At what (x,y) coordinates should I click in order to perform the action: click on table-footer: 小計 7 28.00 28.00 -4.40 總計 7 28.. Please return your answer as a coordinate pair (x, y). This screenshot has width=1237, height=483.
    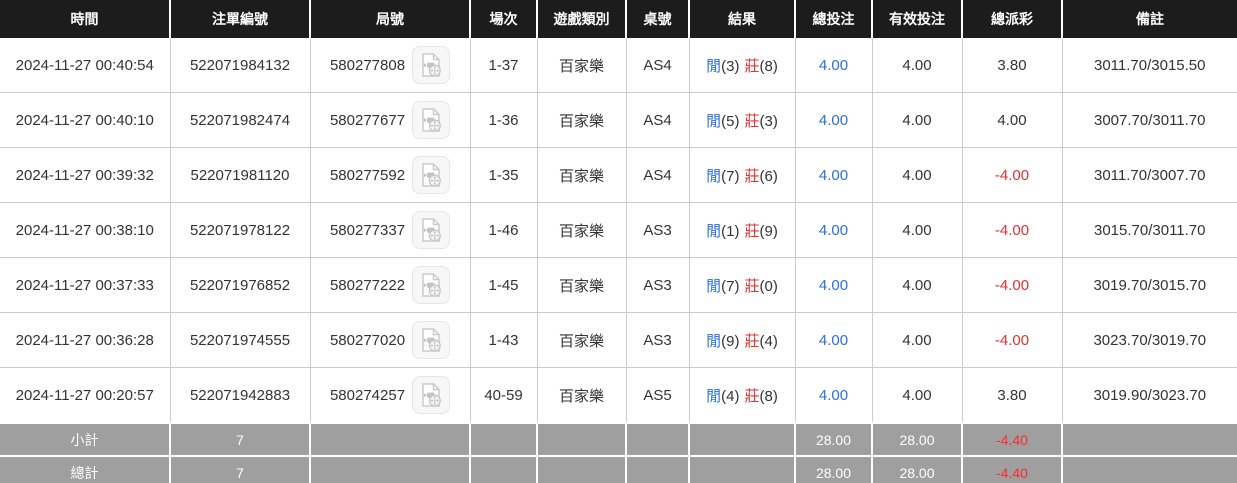
    Looking at the image, I should click on (618, 452).